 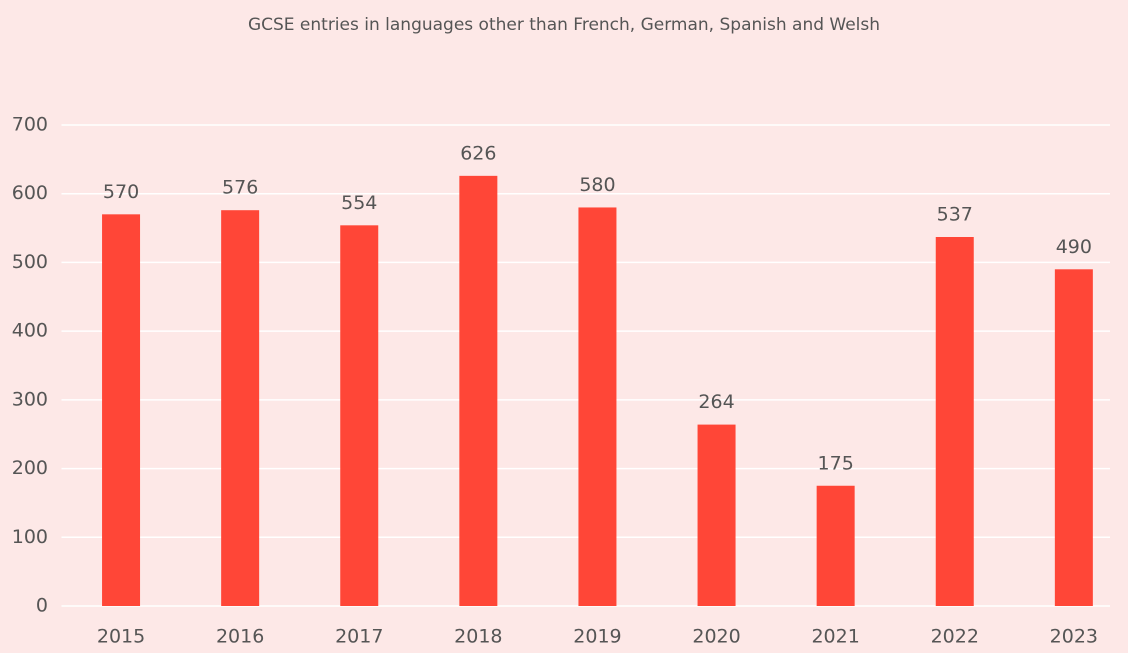 What do you see at coordinates (835, 637) in the screenshot?
I see `x-tick-label: 2021` at bounding box center [835, 637].